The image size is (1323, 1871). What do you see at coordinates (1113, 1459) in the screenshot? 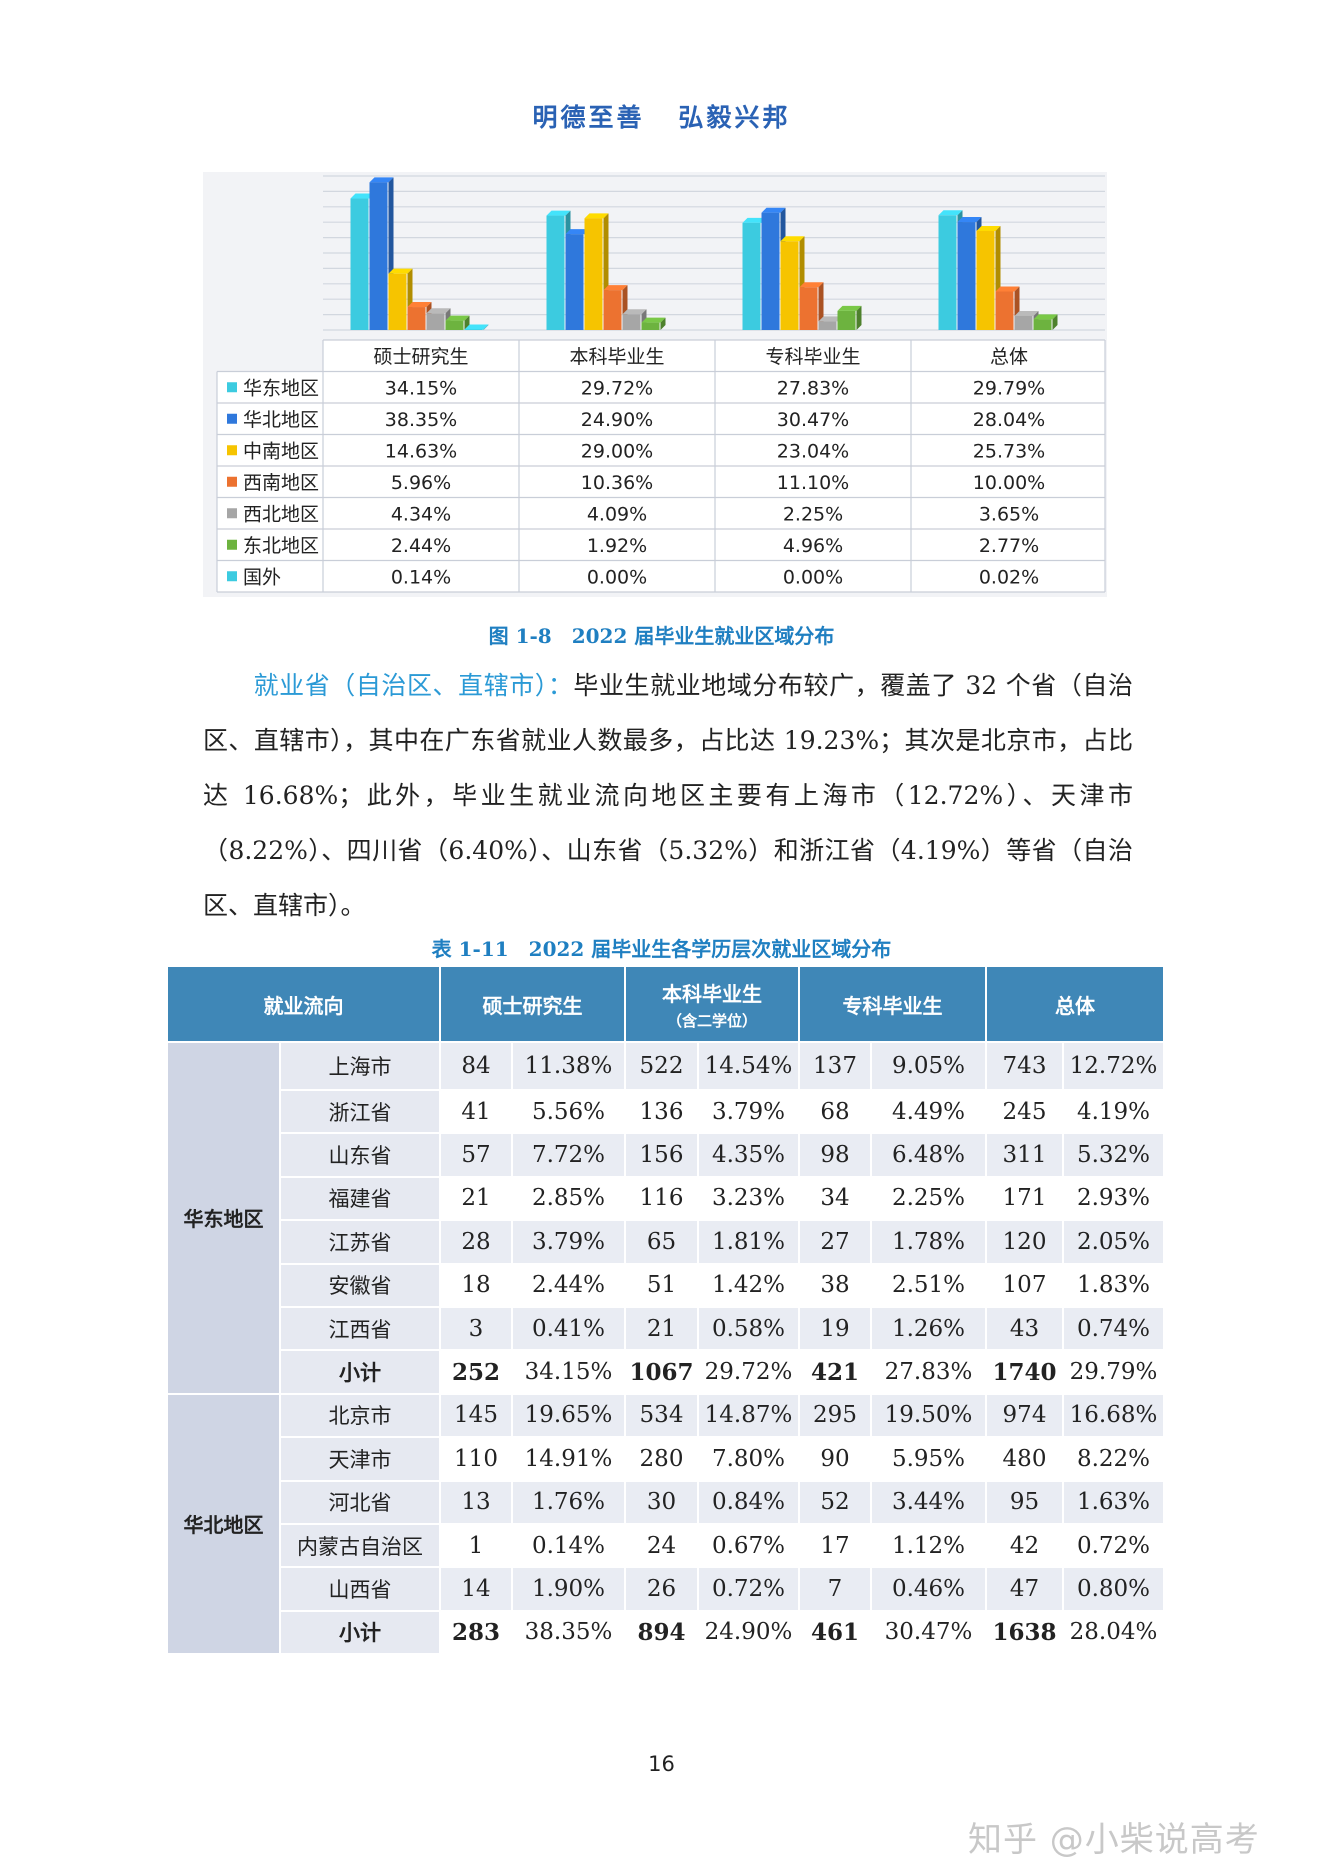
I see `percent-cell: 8.22%` at bounding box center [1113, 1459].